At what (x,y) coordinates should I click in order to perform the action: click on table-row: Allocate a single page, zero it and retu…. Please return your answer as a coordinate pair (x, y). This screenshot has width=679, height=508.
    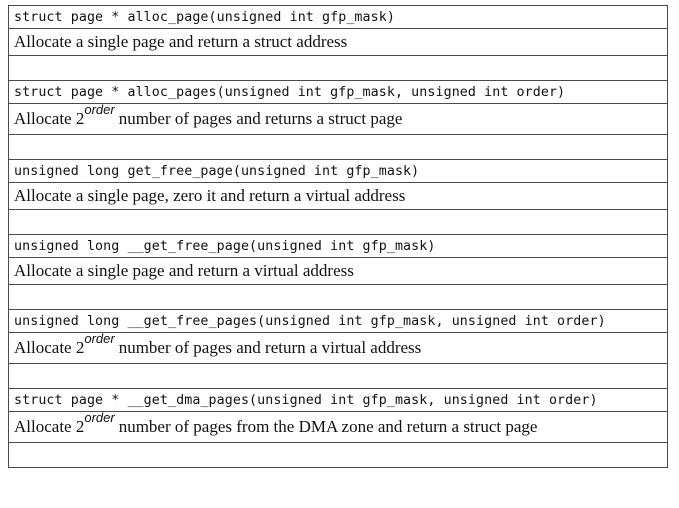
    Looking at the image, I should click on (338, 196).